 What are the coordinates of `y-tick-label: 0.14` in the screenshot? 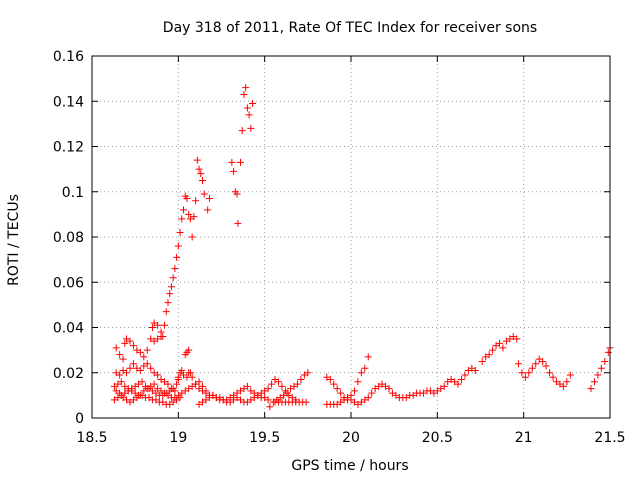 It's located at (68, 102).